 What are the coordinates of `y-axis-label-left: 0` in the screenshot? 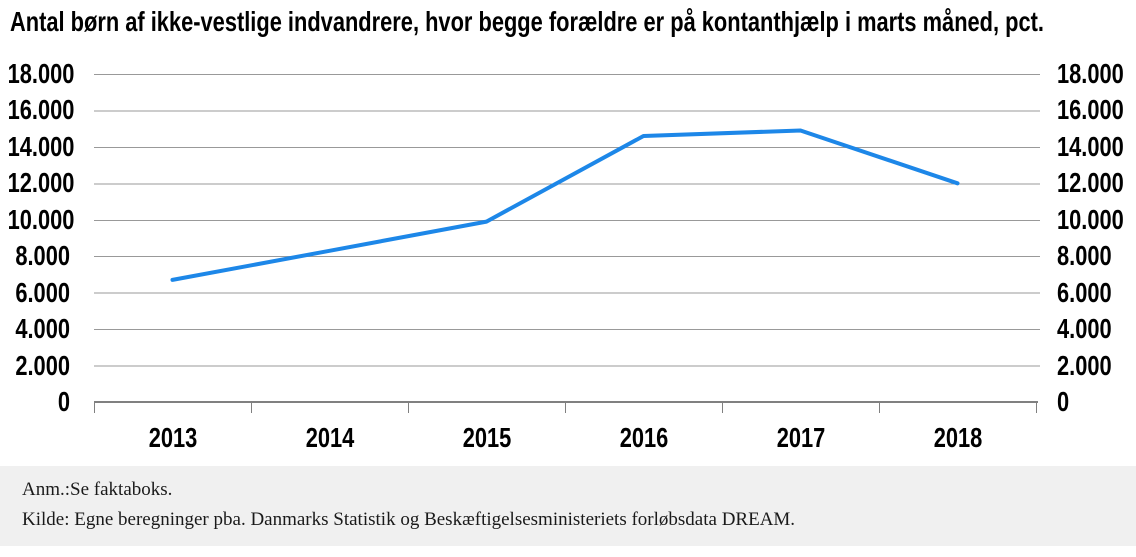 It's located at (63, 401).